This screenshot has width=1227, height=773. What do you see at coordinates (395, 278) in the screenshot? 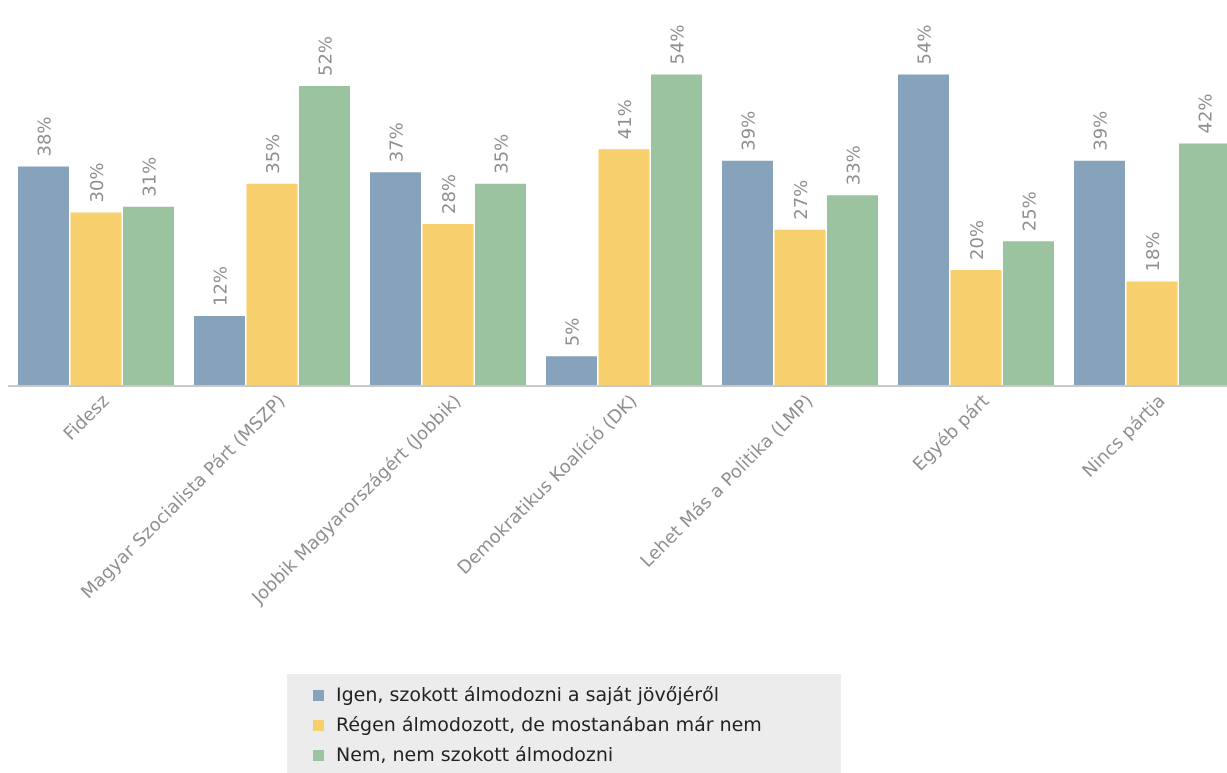
I see `bar-igen-jobbik-magyarorszagert-jobbik` at bounding box center [395, 278].